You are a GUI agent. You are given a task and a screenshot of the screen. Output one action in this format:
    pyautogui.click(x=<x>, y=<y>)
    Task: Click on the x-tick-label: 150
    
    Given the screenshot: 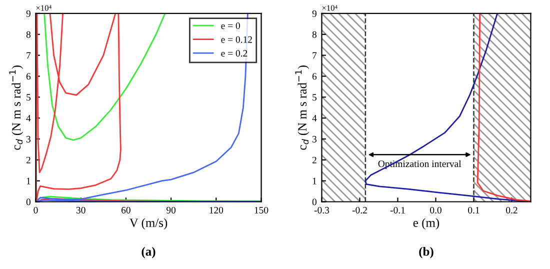 What is the action you would take?
    pyautogui.click(x=261, y=210)
    